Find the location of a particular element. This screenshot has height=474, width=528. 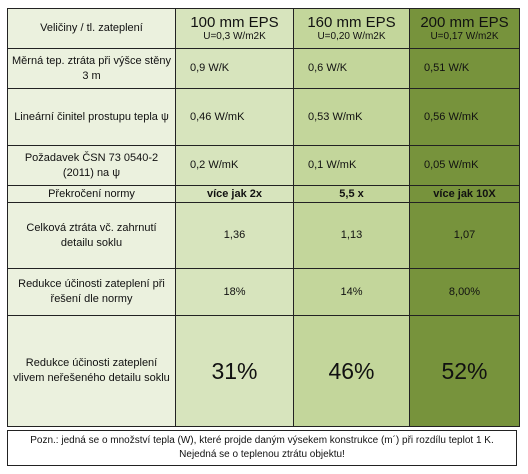

row-value: 0,05 W/mK is located at coordinates (464, 165).